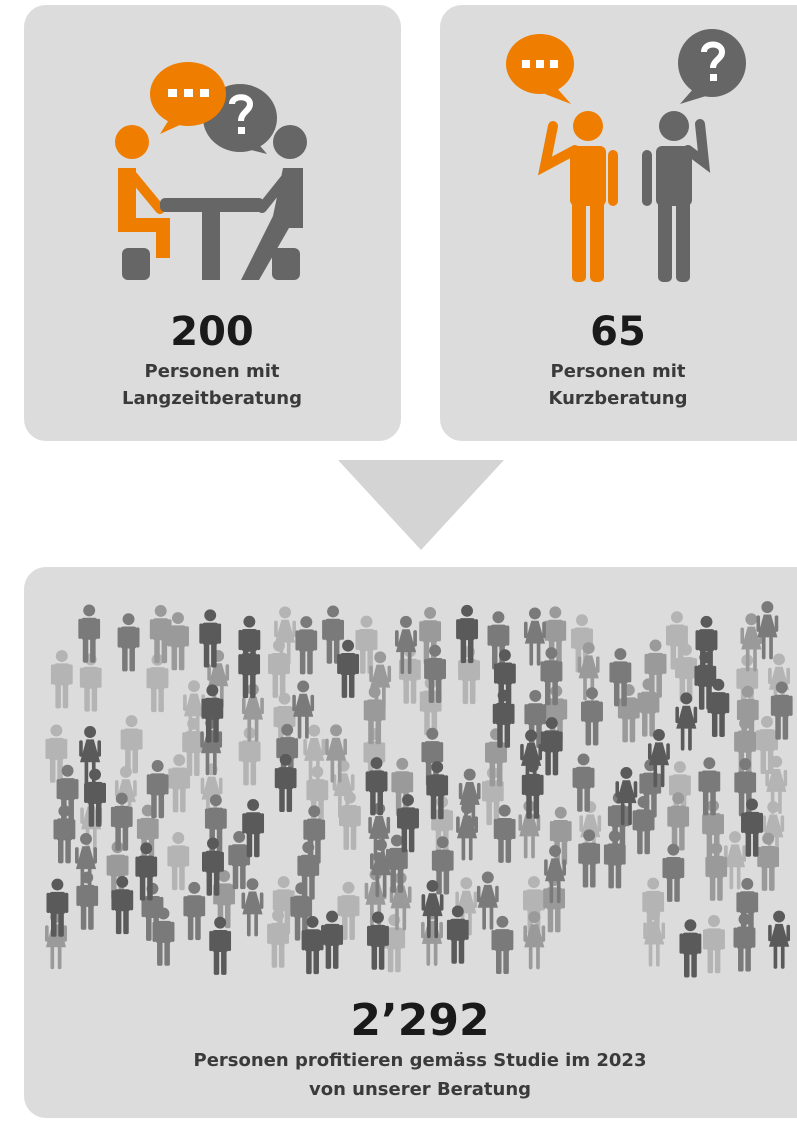  I want to click on card-label: Kurzberatung, so click(617, 398).